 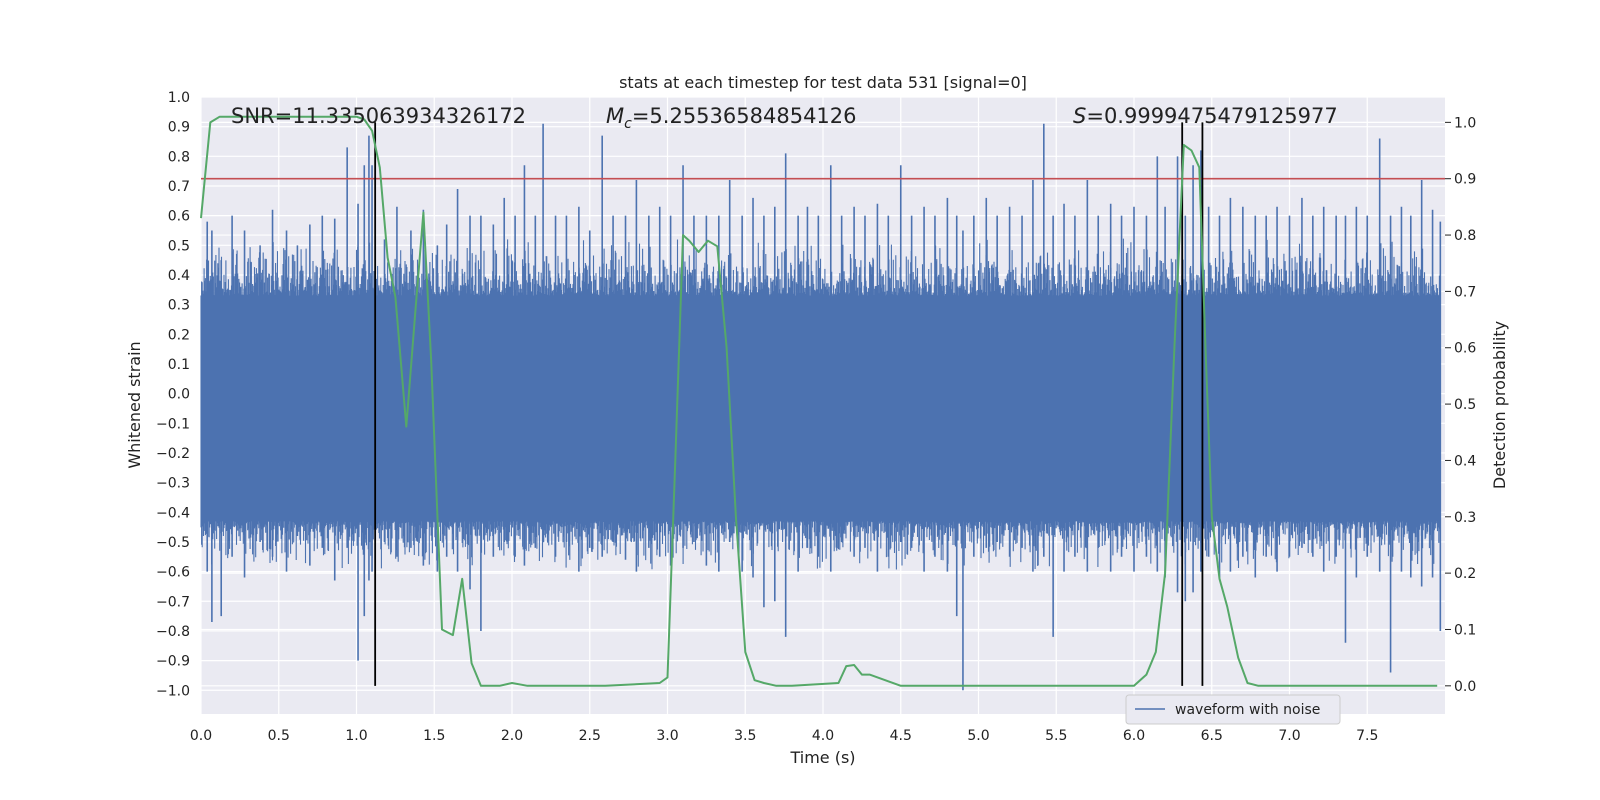 What do you see at coordinates (179, 246) in the screenshot?
I see `y-tick-label: 0.5` at bounding box center [179, 246].